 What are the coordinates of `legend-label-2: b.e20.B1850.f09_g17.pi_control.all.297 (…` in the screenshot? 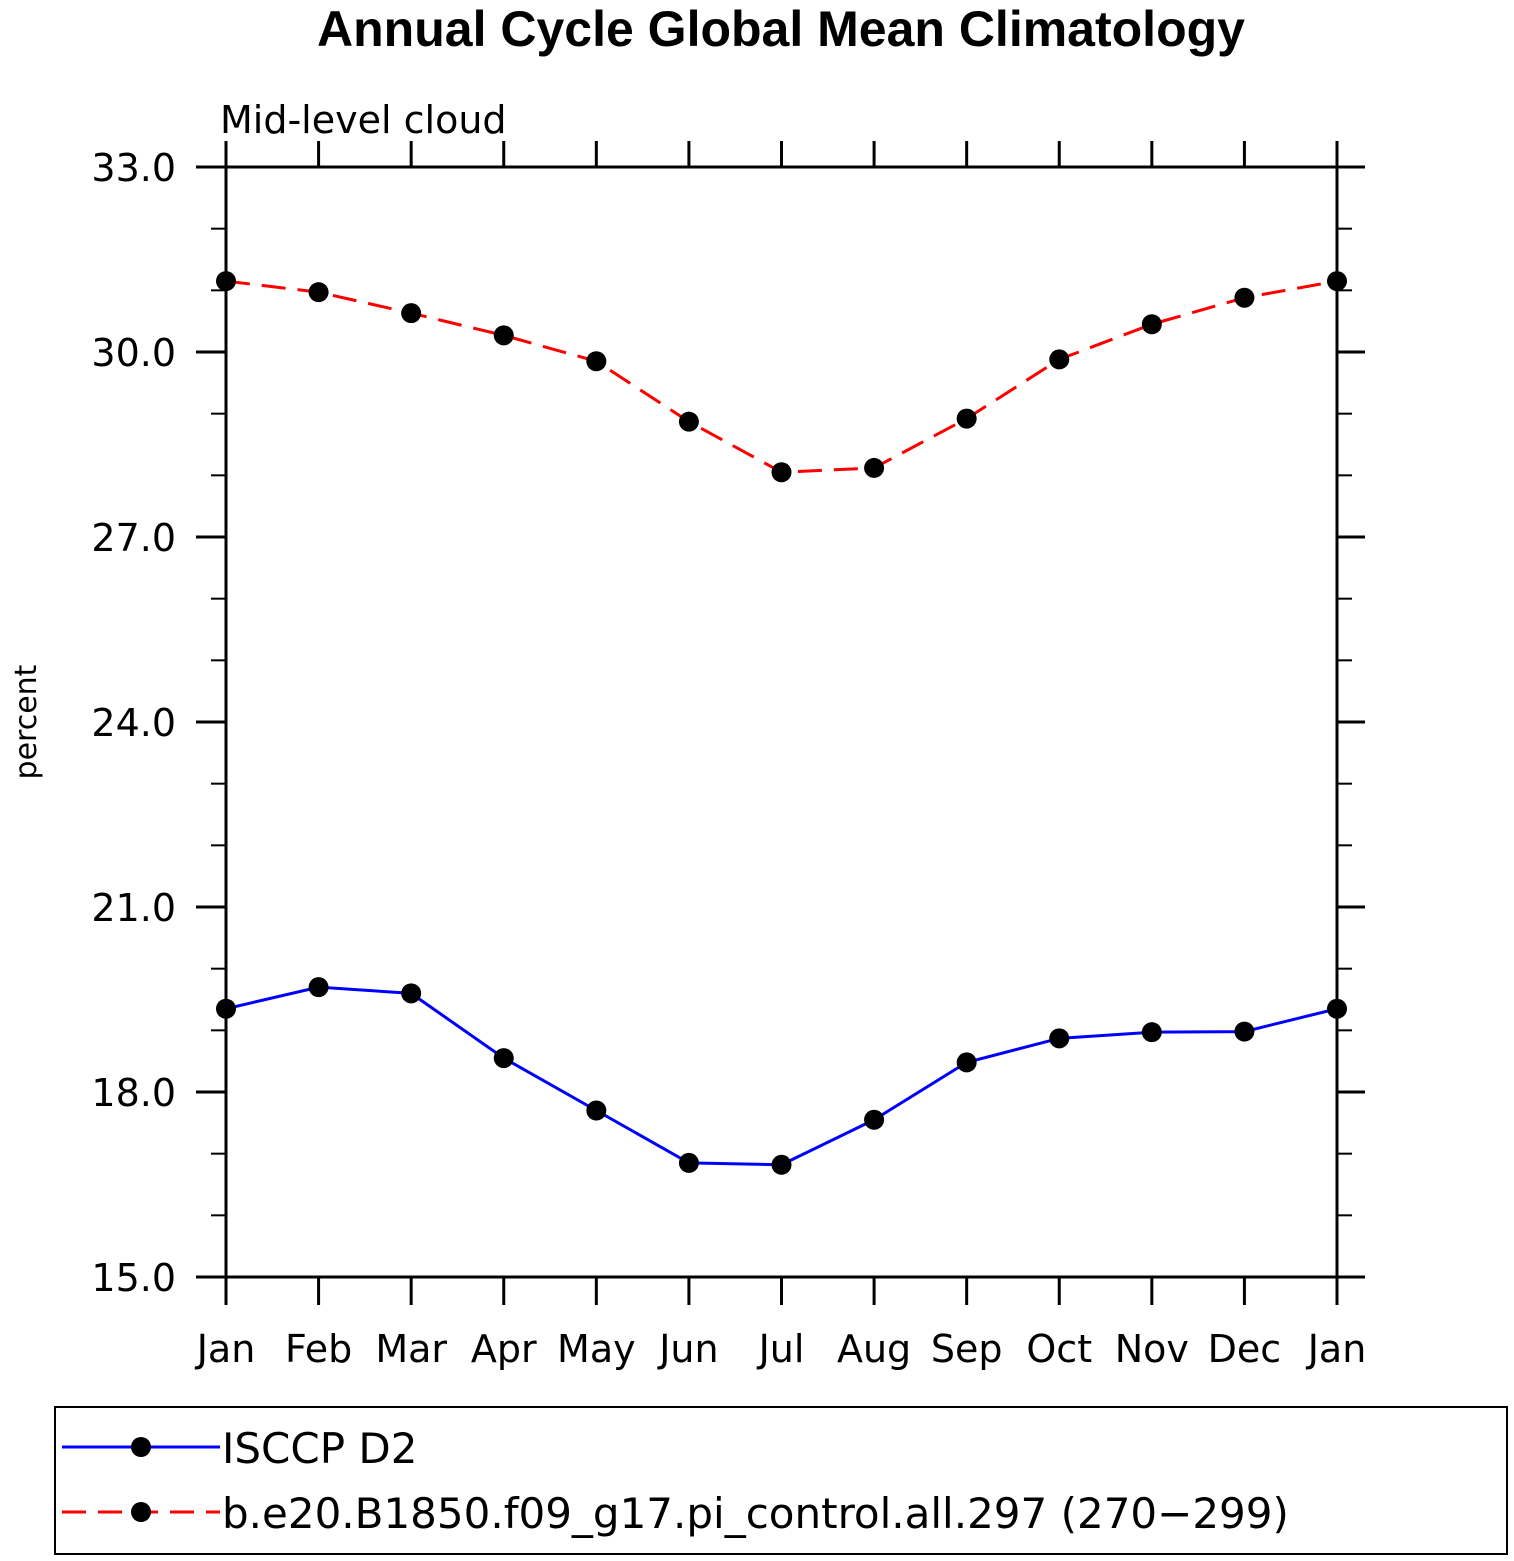 It's located at (755, 1513).